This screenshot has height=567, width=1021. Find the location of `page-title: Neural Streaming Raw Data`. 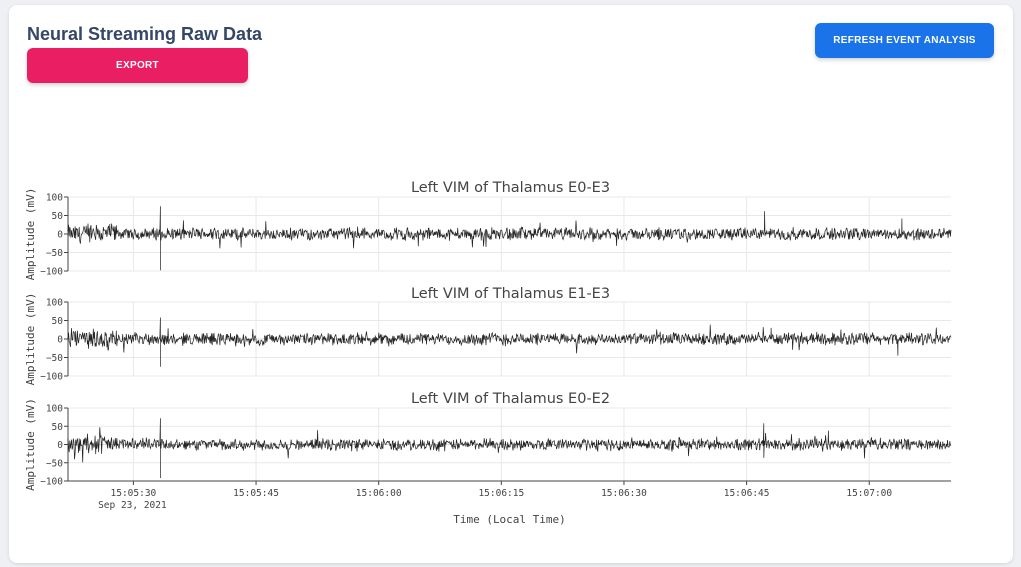

page-title: Neural Streaming Raw Data is located at coordinates (145, 34).